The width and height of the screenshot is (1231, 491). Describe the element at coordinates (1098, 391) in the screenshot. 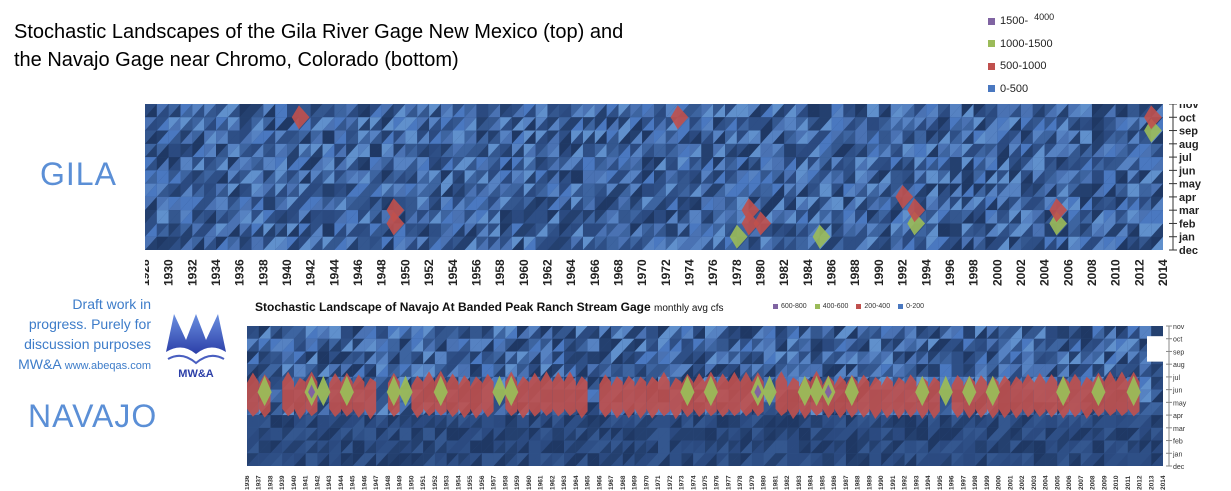

I see `navajo-wet-2008` at that location.